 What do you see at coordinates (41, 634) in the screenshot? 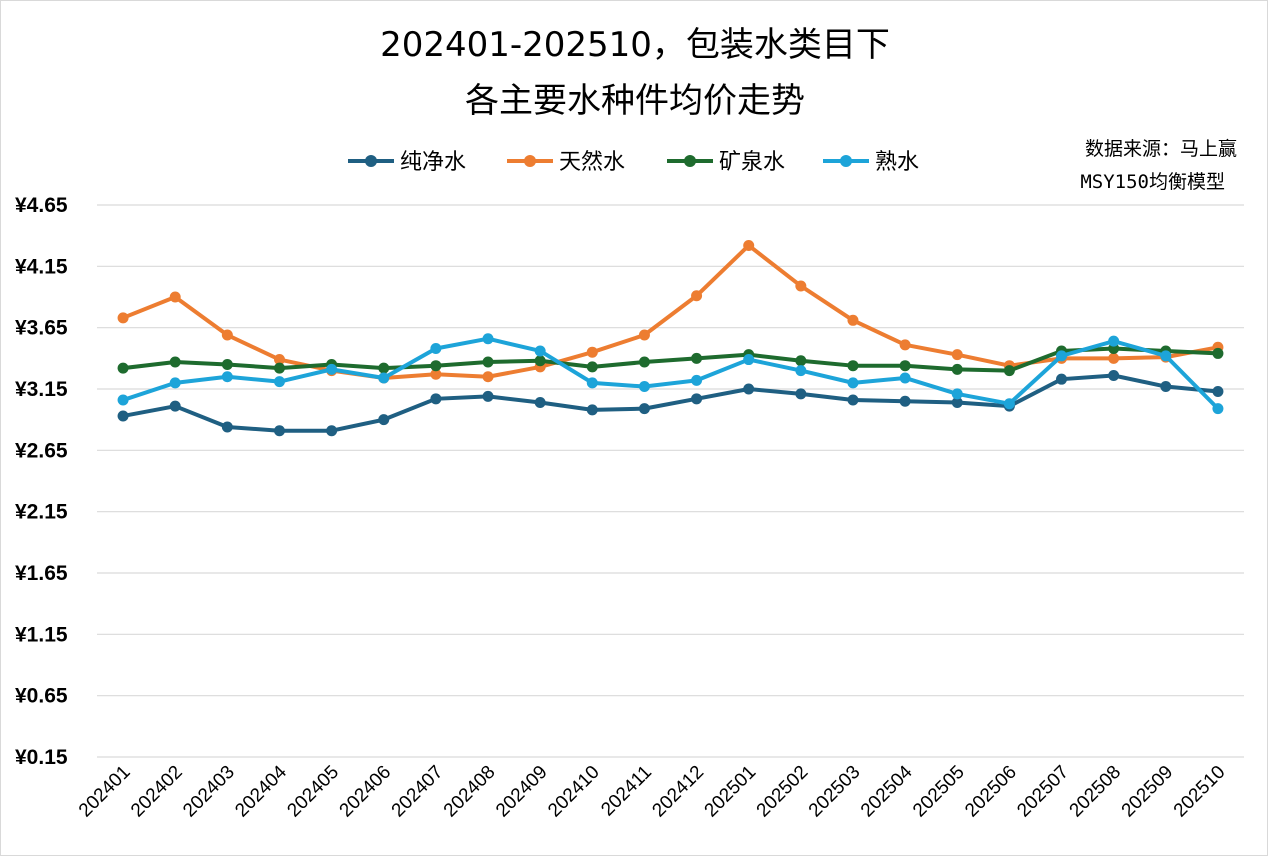
I see `y-tick-label: ¥1.15` at bounding box center [41, 634].